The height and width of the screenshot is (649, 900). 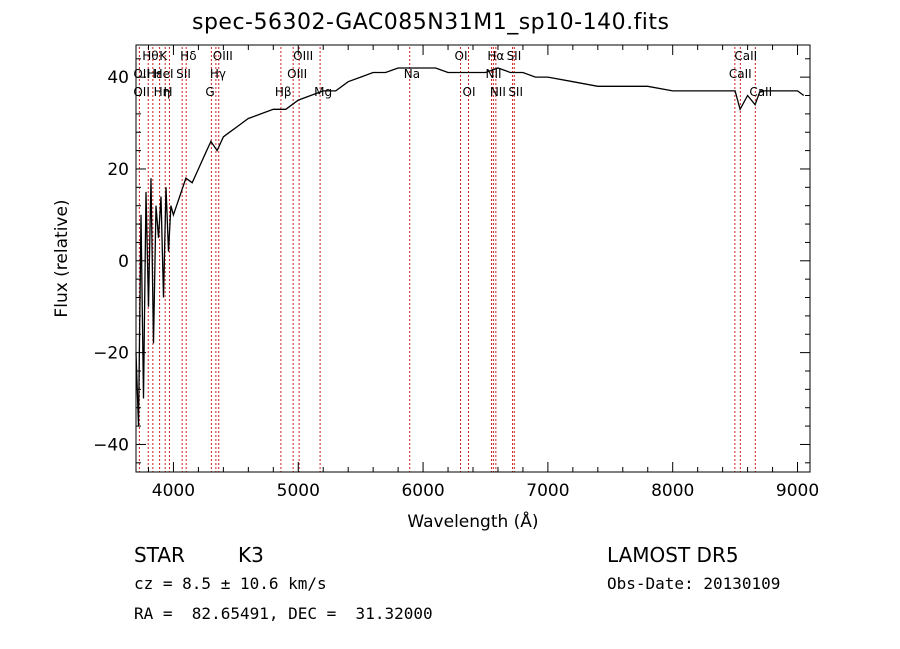 I want to click on x-tick-label: 5000, so click(x=298, y=491).